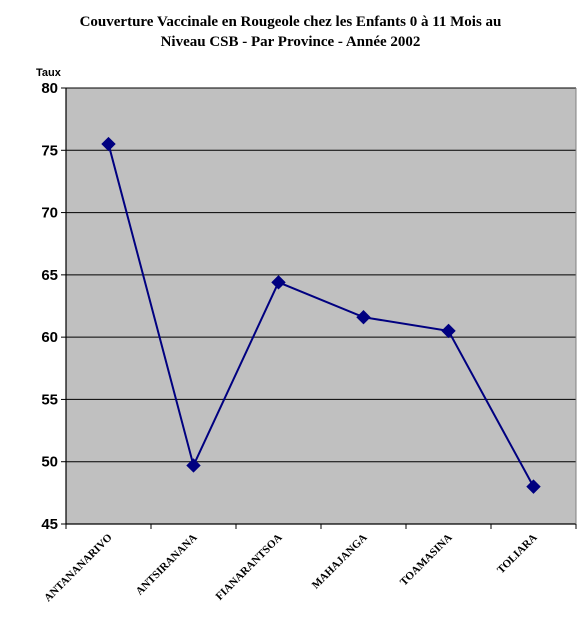 This screenshot has width=581, height=627. What do you see at coordinates (49, 88) in the screenshot?
I see `y-tick-label: 80` at bounding box center [49, 88].